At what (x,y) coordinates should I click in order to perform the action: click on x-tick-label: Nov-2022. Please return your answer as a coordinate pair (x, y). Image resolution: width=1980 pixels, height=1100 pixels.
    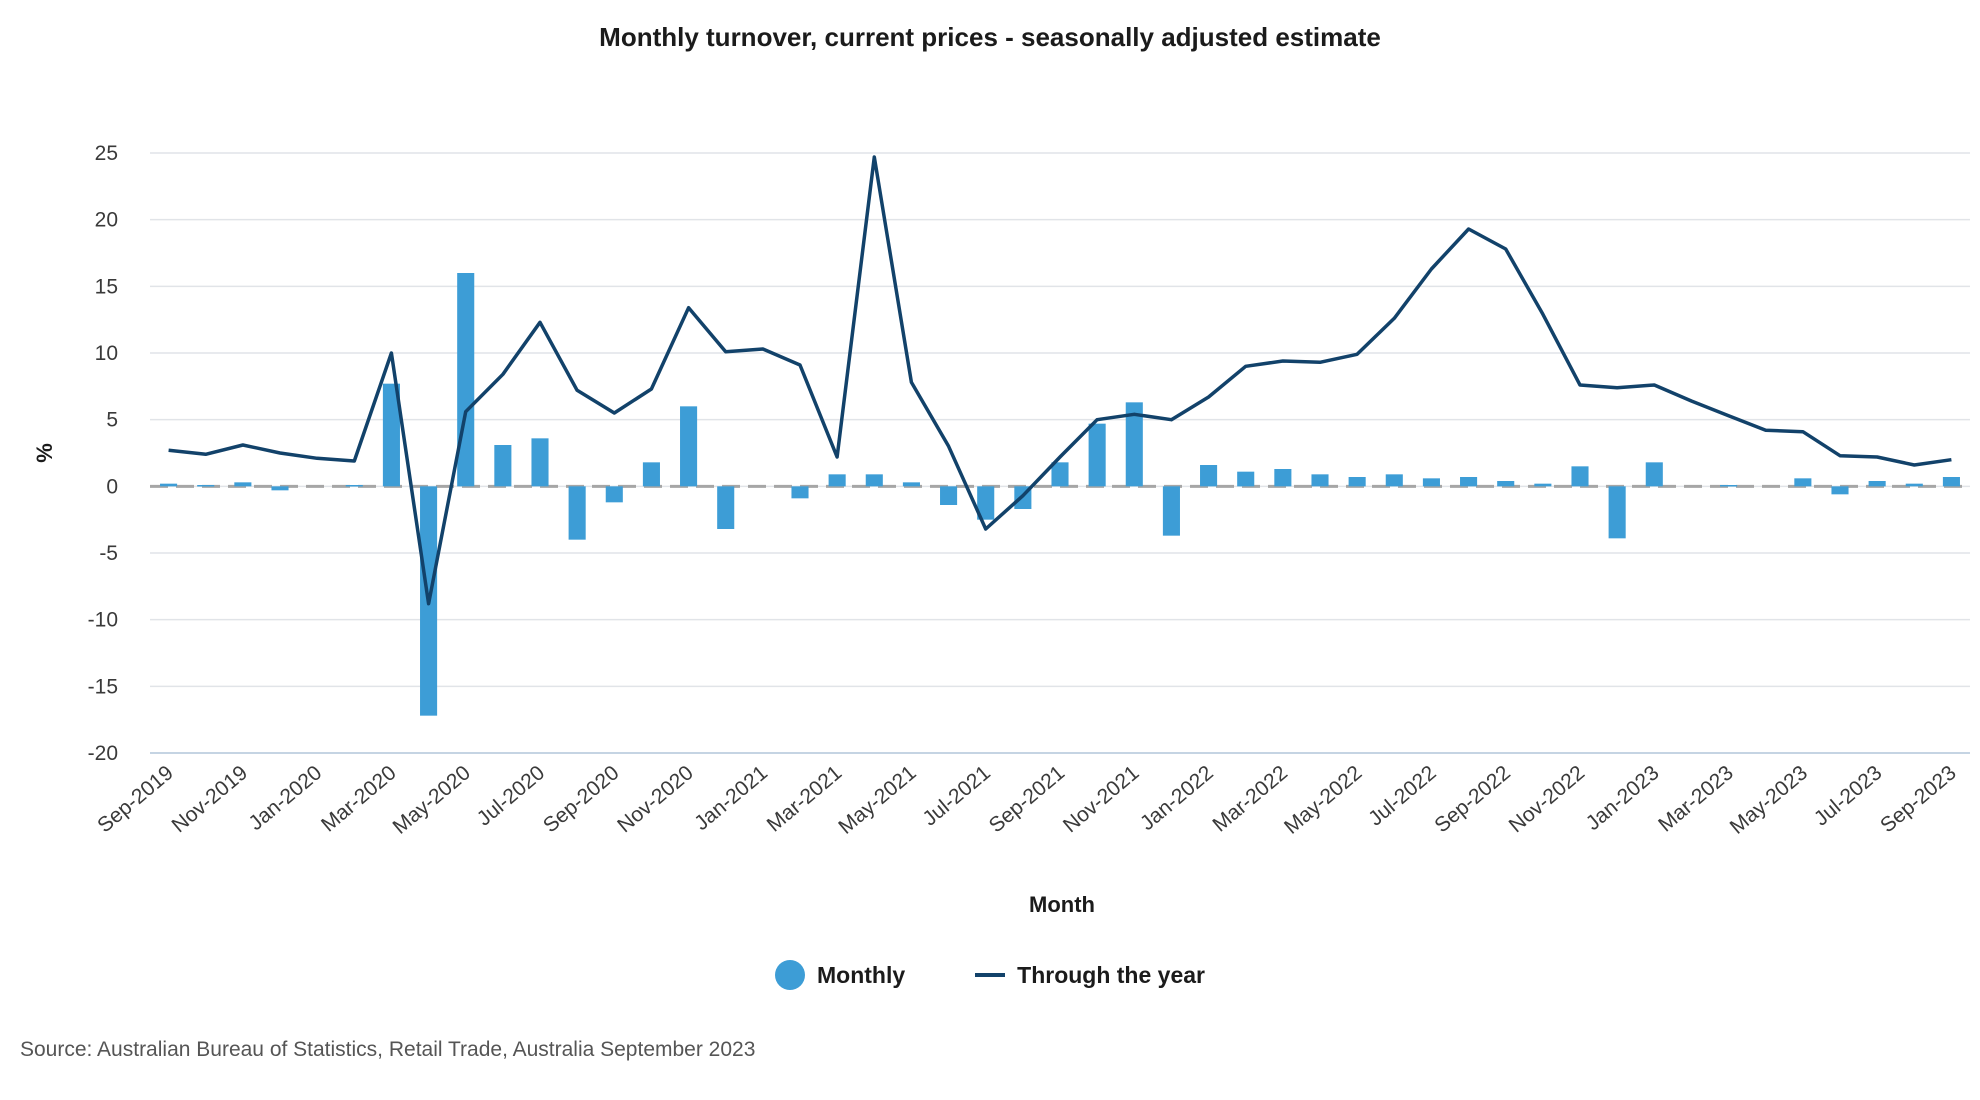
    Looking at the image, I should click on (1547, 799).